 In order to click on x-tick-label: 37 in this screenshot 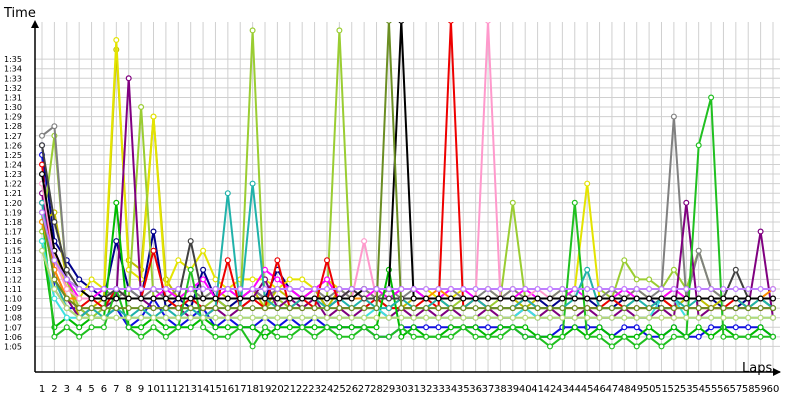, I will do `click(488, 389)`.